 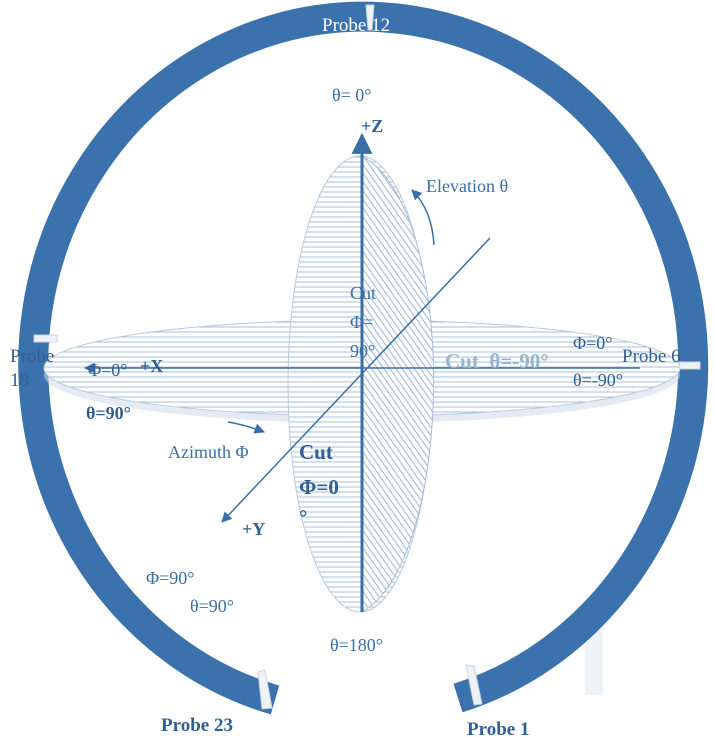 What do you see at coordinates (498, 728) in the screenshot?
I see `probe-1-label: Probe 1` at bounding box center [498, 728].